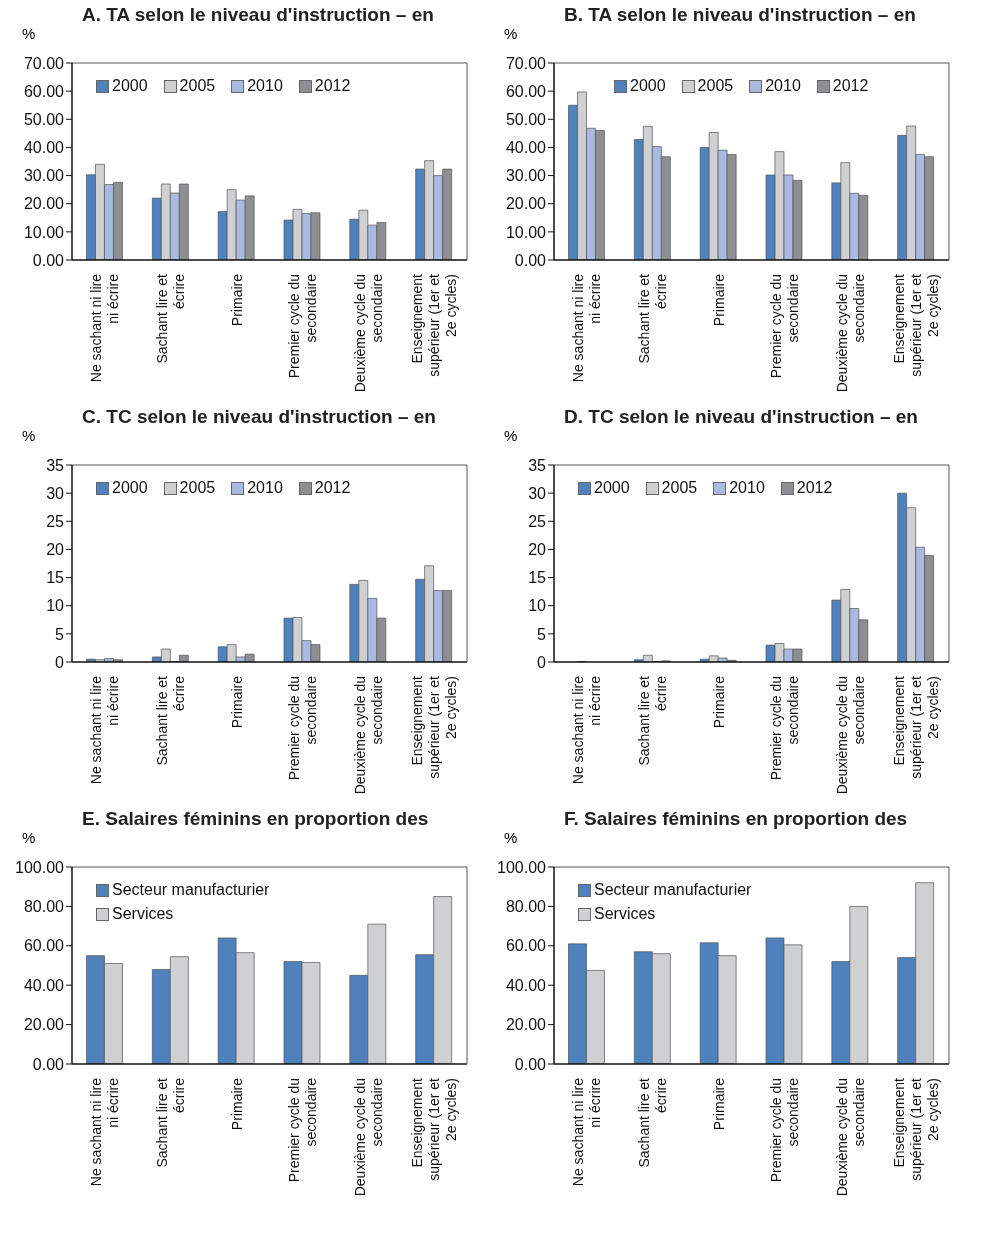 This screenshot has height=1240, width=987. I want to click on chart-title: A. TA selon le niveau d'instruction – en, so click(258, 14).